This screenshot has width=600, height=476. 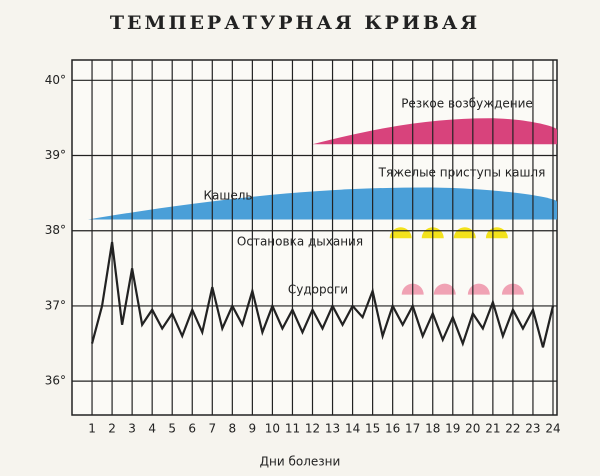 What do you see at coordinates (412, 429) in the screenshot?
I see `x-tick-label: 17` at bounding box center [412, 429].